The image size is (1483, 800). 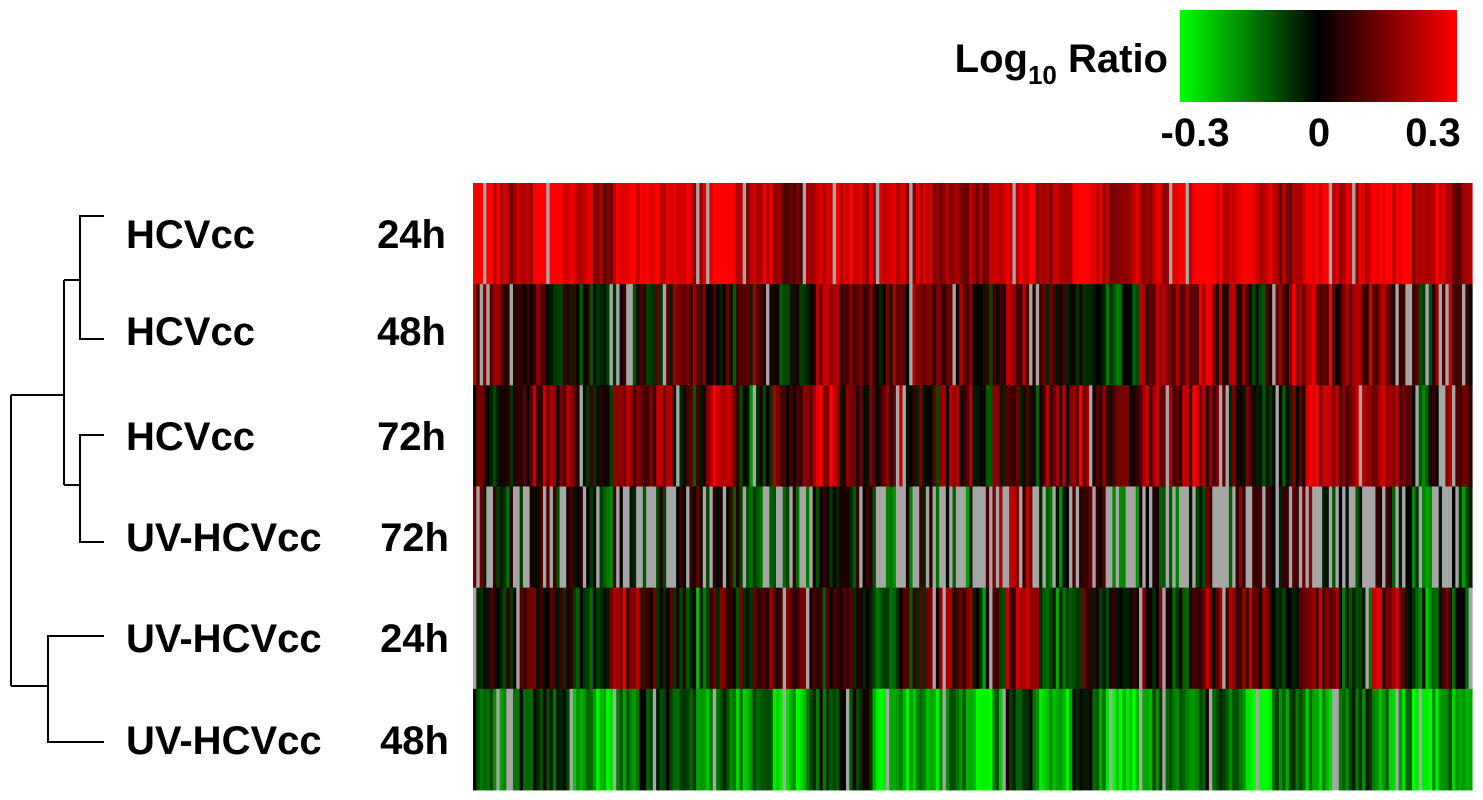 What do you see at coordinates (414, 741) in the screenshot?
I see `row-label-time-5: 48h` at bounding box center [414, 741].